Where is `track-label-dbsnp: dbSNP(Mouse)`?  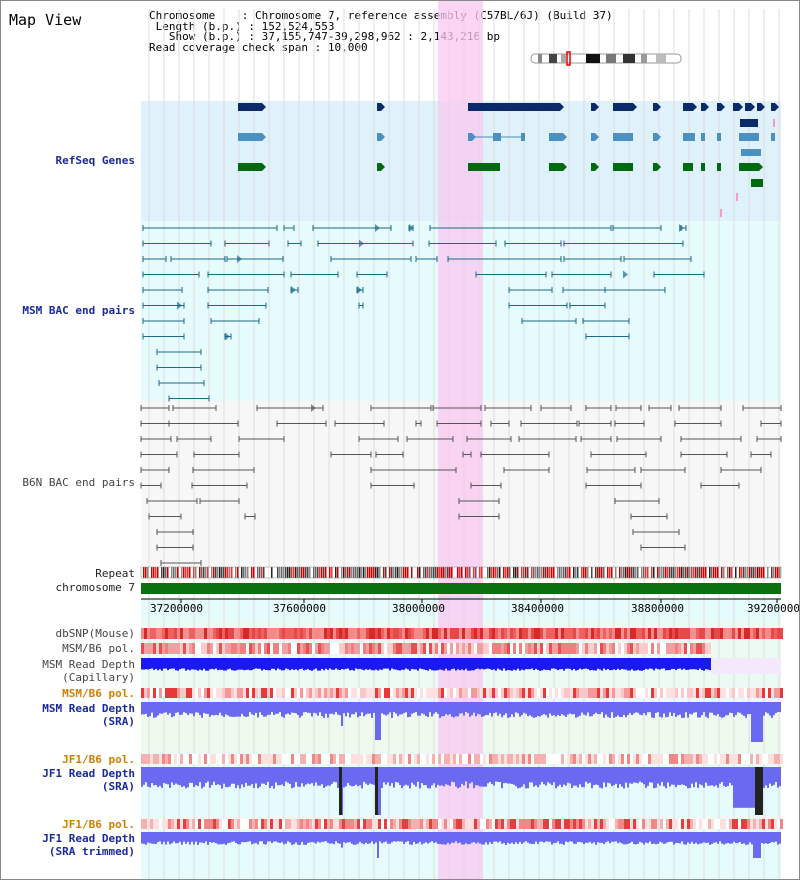
track-label-dbsnp: dbSNP(Mouse) is located at coordinates (95, 633).